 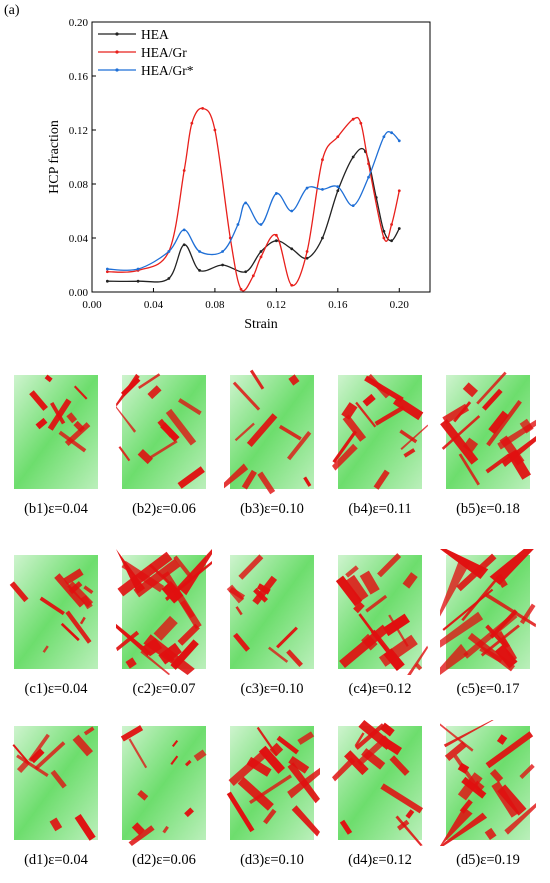 What do you see at coordinates (380, 798) in the screenshot?
I see `snapshot-panel: (d4)ε=0.12` at bounding box center [380, 798].